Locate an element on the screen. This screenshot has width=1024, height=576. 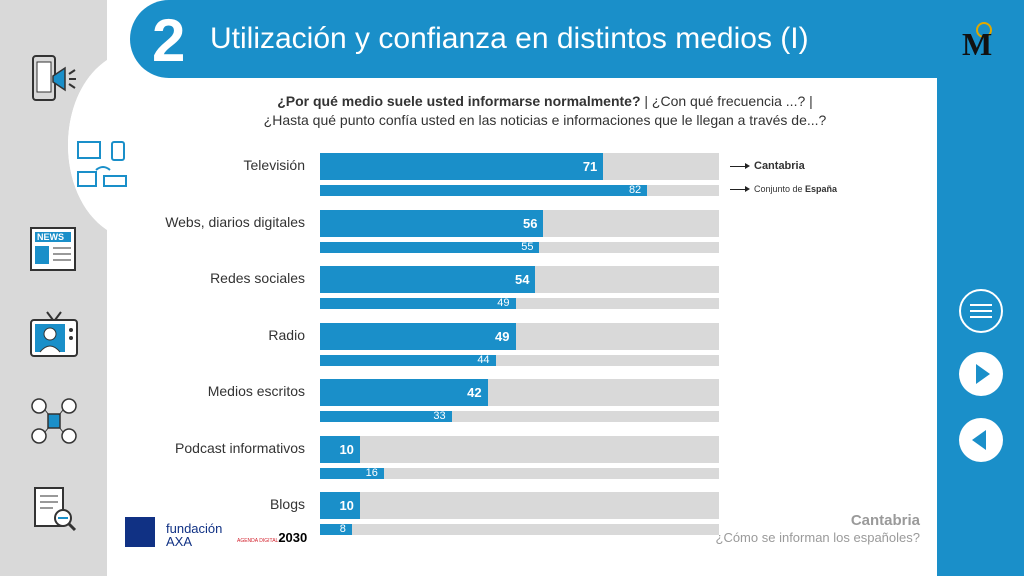
agenda-year: 2030 is located at coordinates (293, 537).